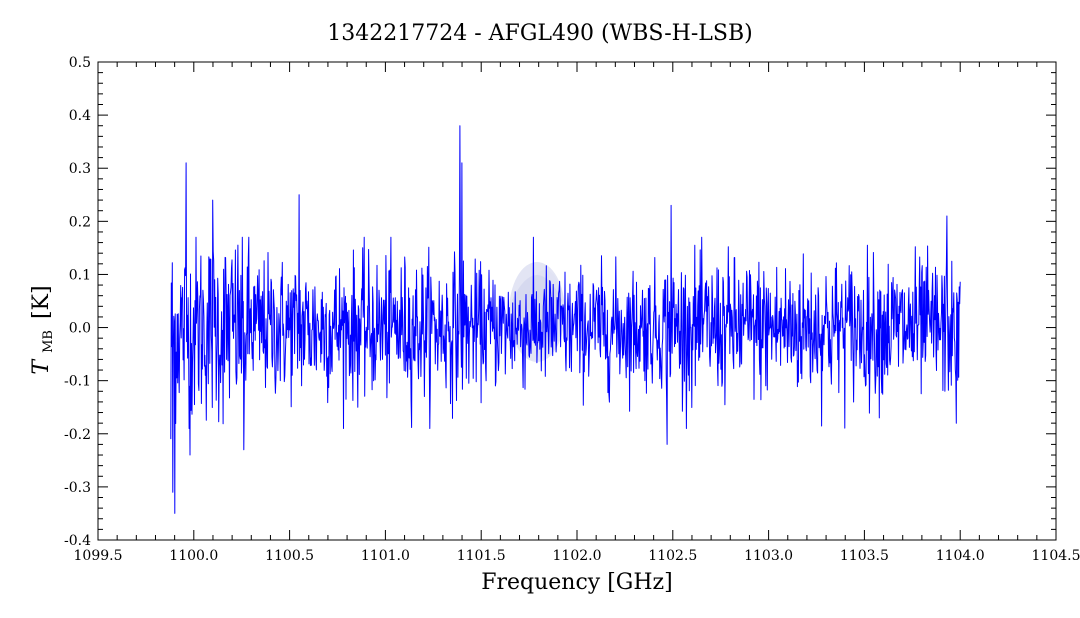  I want to click on y-tick-label: 0.4, so click(80, 116).